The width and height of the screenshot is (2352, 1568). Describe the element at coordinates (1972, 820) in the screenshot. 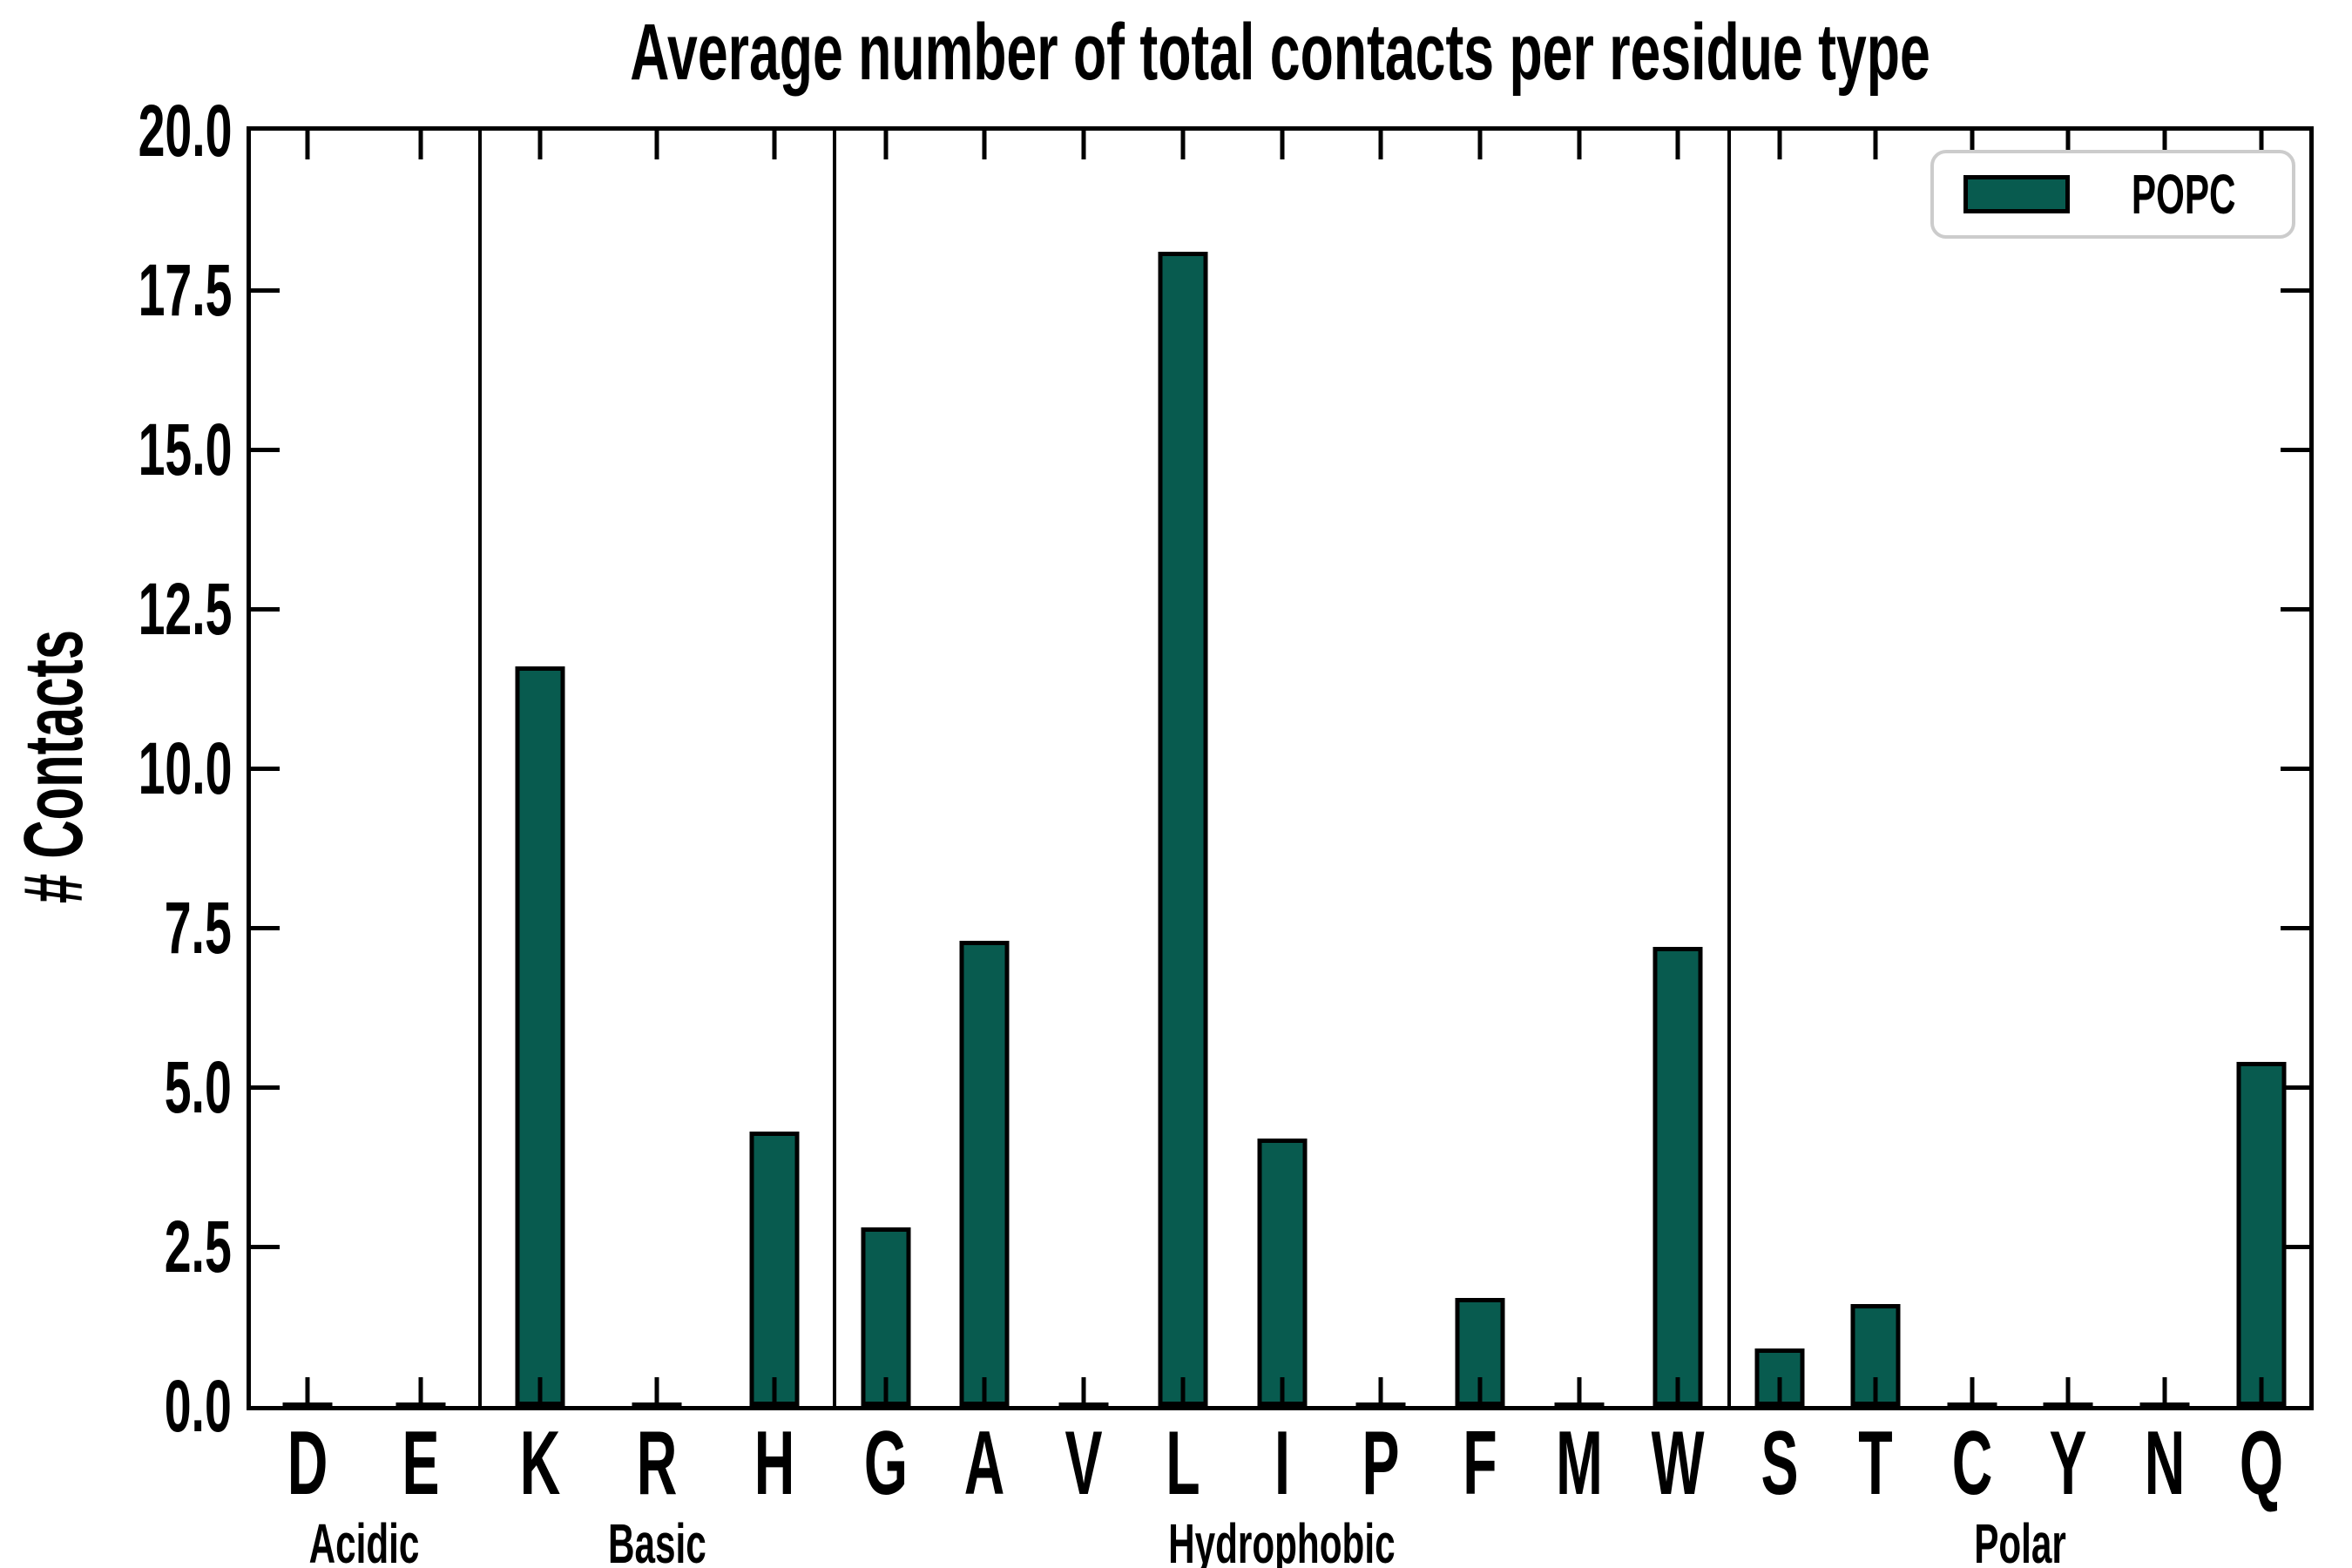

I see `bar-slot-C: C` at that location.